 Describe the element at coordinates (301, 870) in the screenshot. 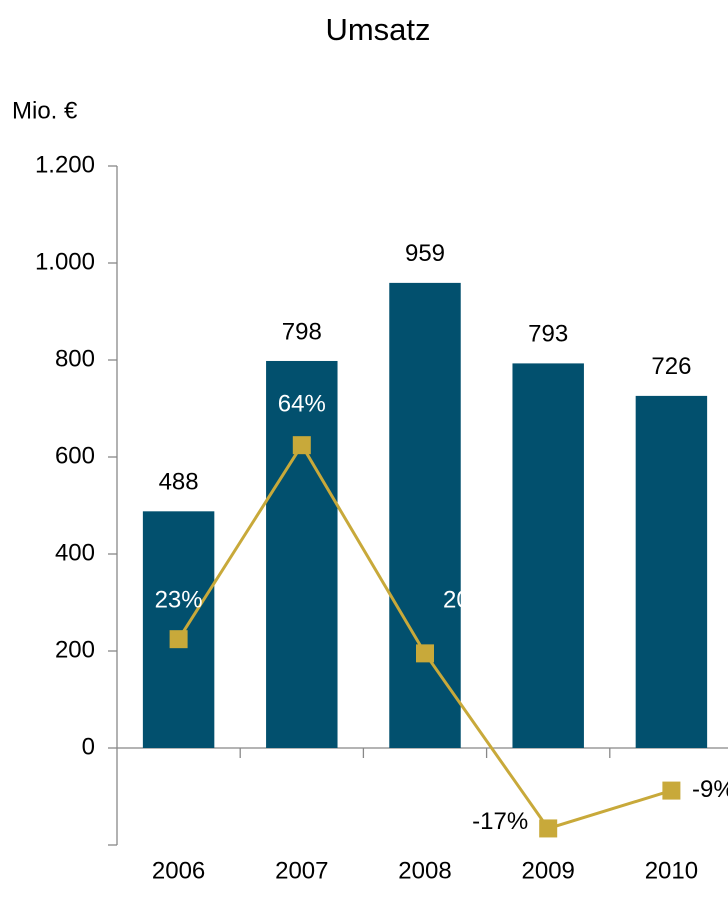

I see `x-tick-label: 2007` at that location.